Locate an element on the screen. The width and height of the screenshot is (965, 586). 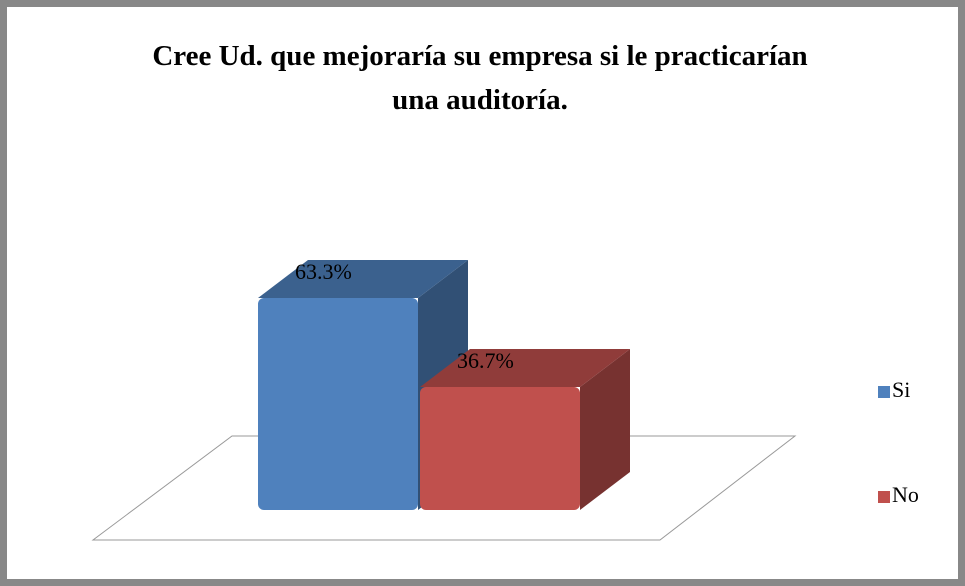
bar-side is located at coordinates (605, 429).